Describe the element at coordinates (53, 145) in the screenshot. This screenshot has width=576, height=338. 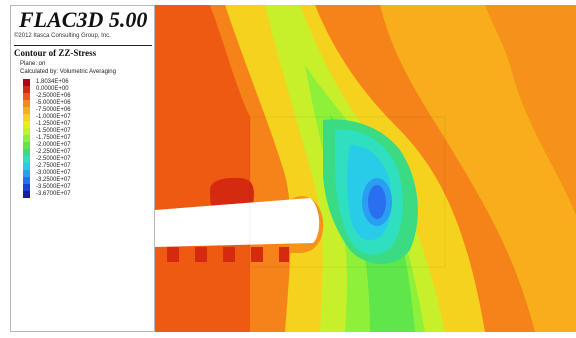
I see `legend-label: -2.0000E+07` at that location.